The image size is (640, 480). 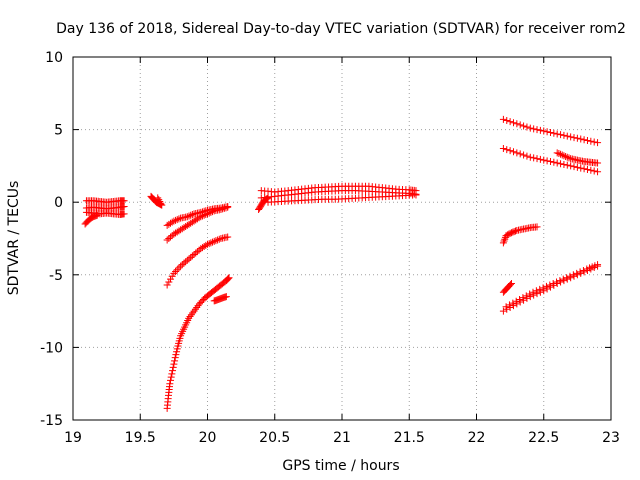 What do you see at coordinates (342, 438) in the screenshot?
I see `x-tick-label: 21` at bounding box center [342, 438].